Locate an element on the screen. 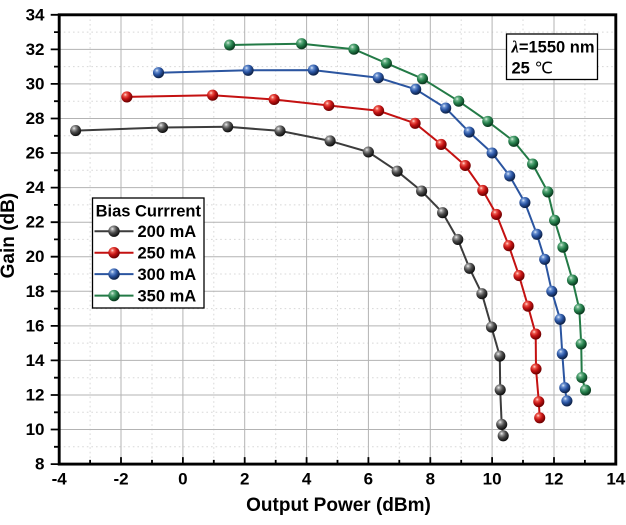 This screenshot has width=626, height=525. svg-text: 300 mA is located at coordinates (167, 275).